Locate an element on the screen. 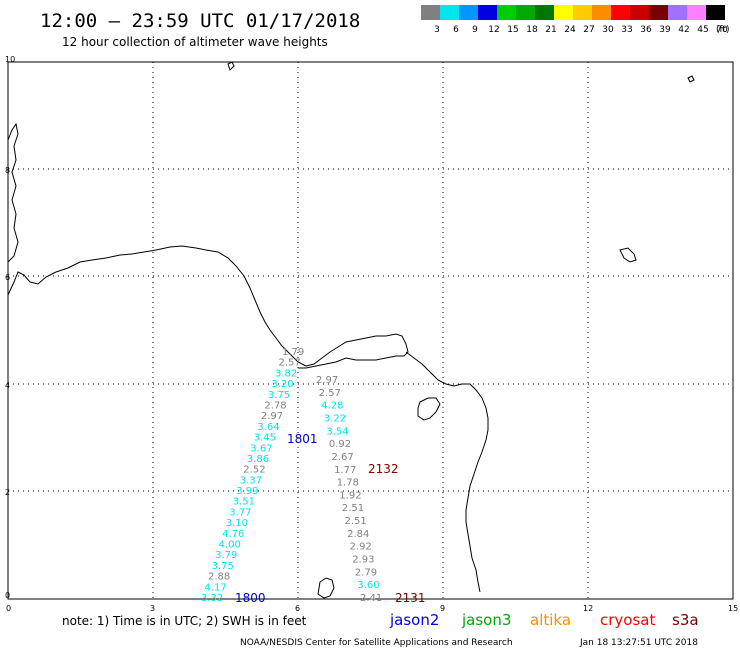  legend-label-45: 45 is located at coordinates (702, 30).